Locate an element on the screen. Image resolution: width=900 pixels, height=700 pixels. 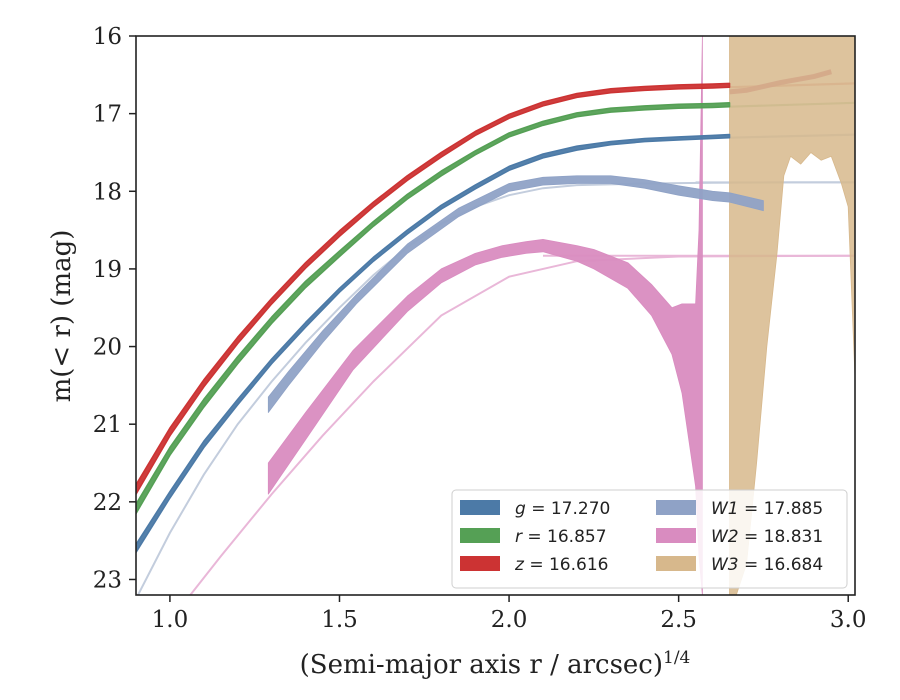
legend-swatch-z is located at coordinates (480, 563).